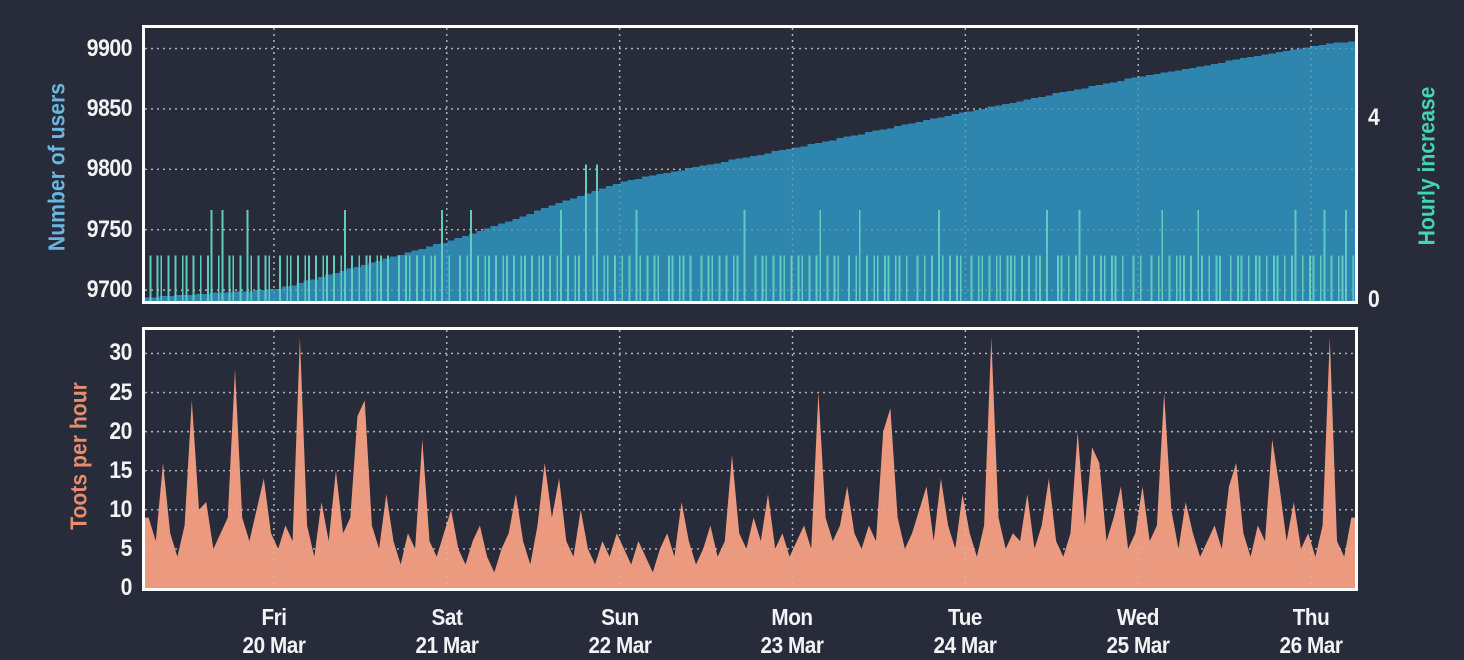 The width and height of the screenshot is (1464, 660). Describe the element at coordinates (1374, 299) in the screenshot. I see `hourly-increase-y-tick: 0` at that location.